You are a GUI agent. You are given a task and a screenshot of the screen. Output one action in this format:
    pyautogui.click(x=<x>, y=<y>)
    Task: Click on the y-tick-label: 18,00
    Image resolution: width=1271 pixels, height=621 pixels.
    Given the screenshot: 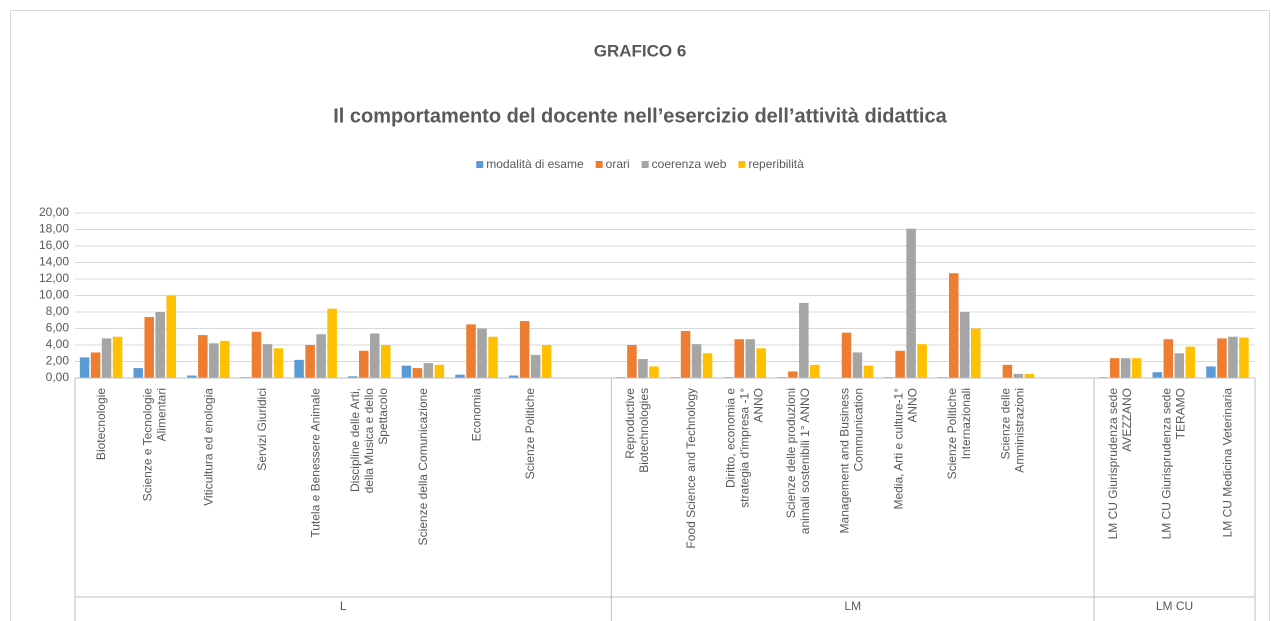 What is the action you would take?
    pyautogui.click(x=54, y=229)
    